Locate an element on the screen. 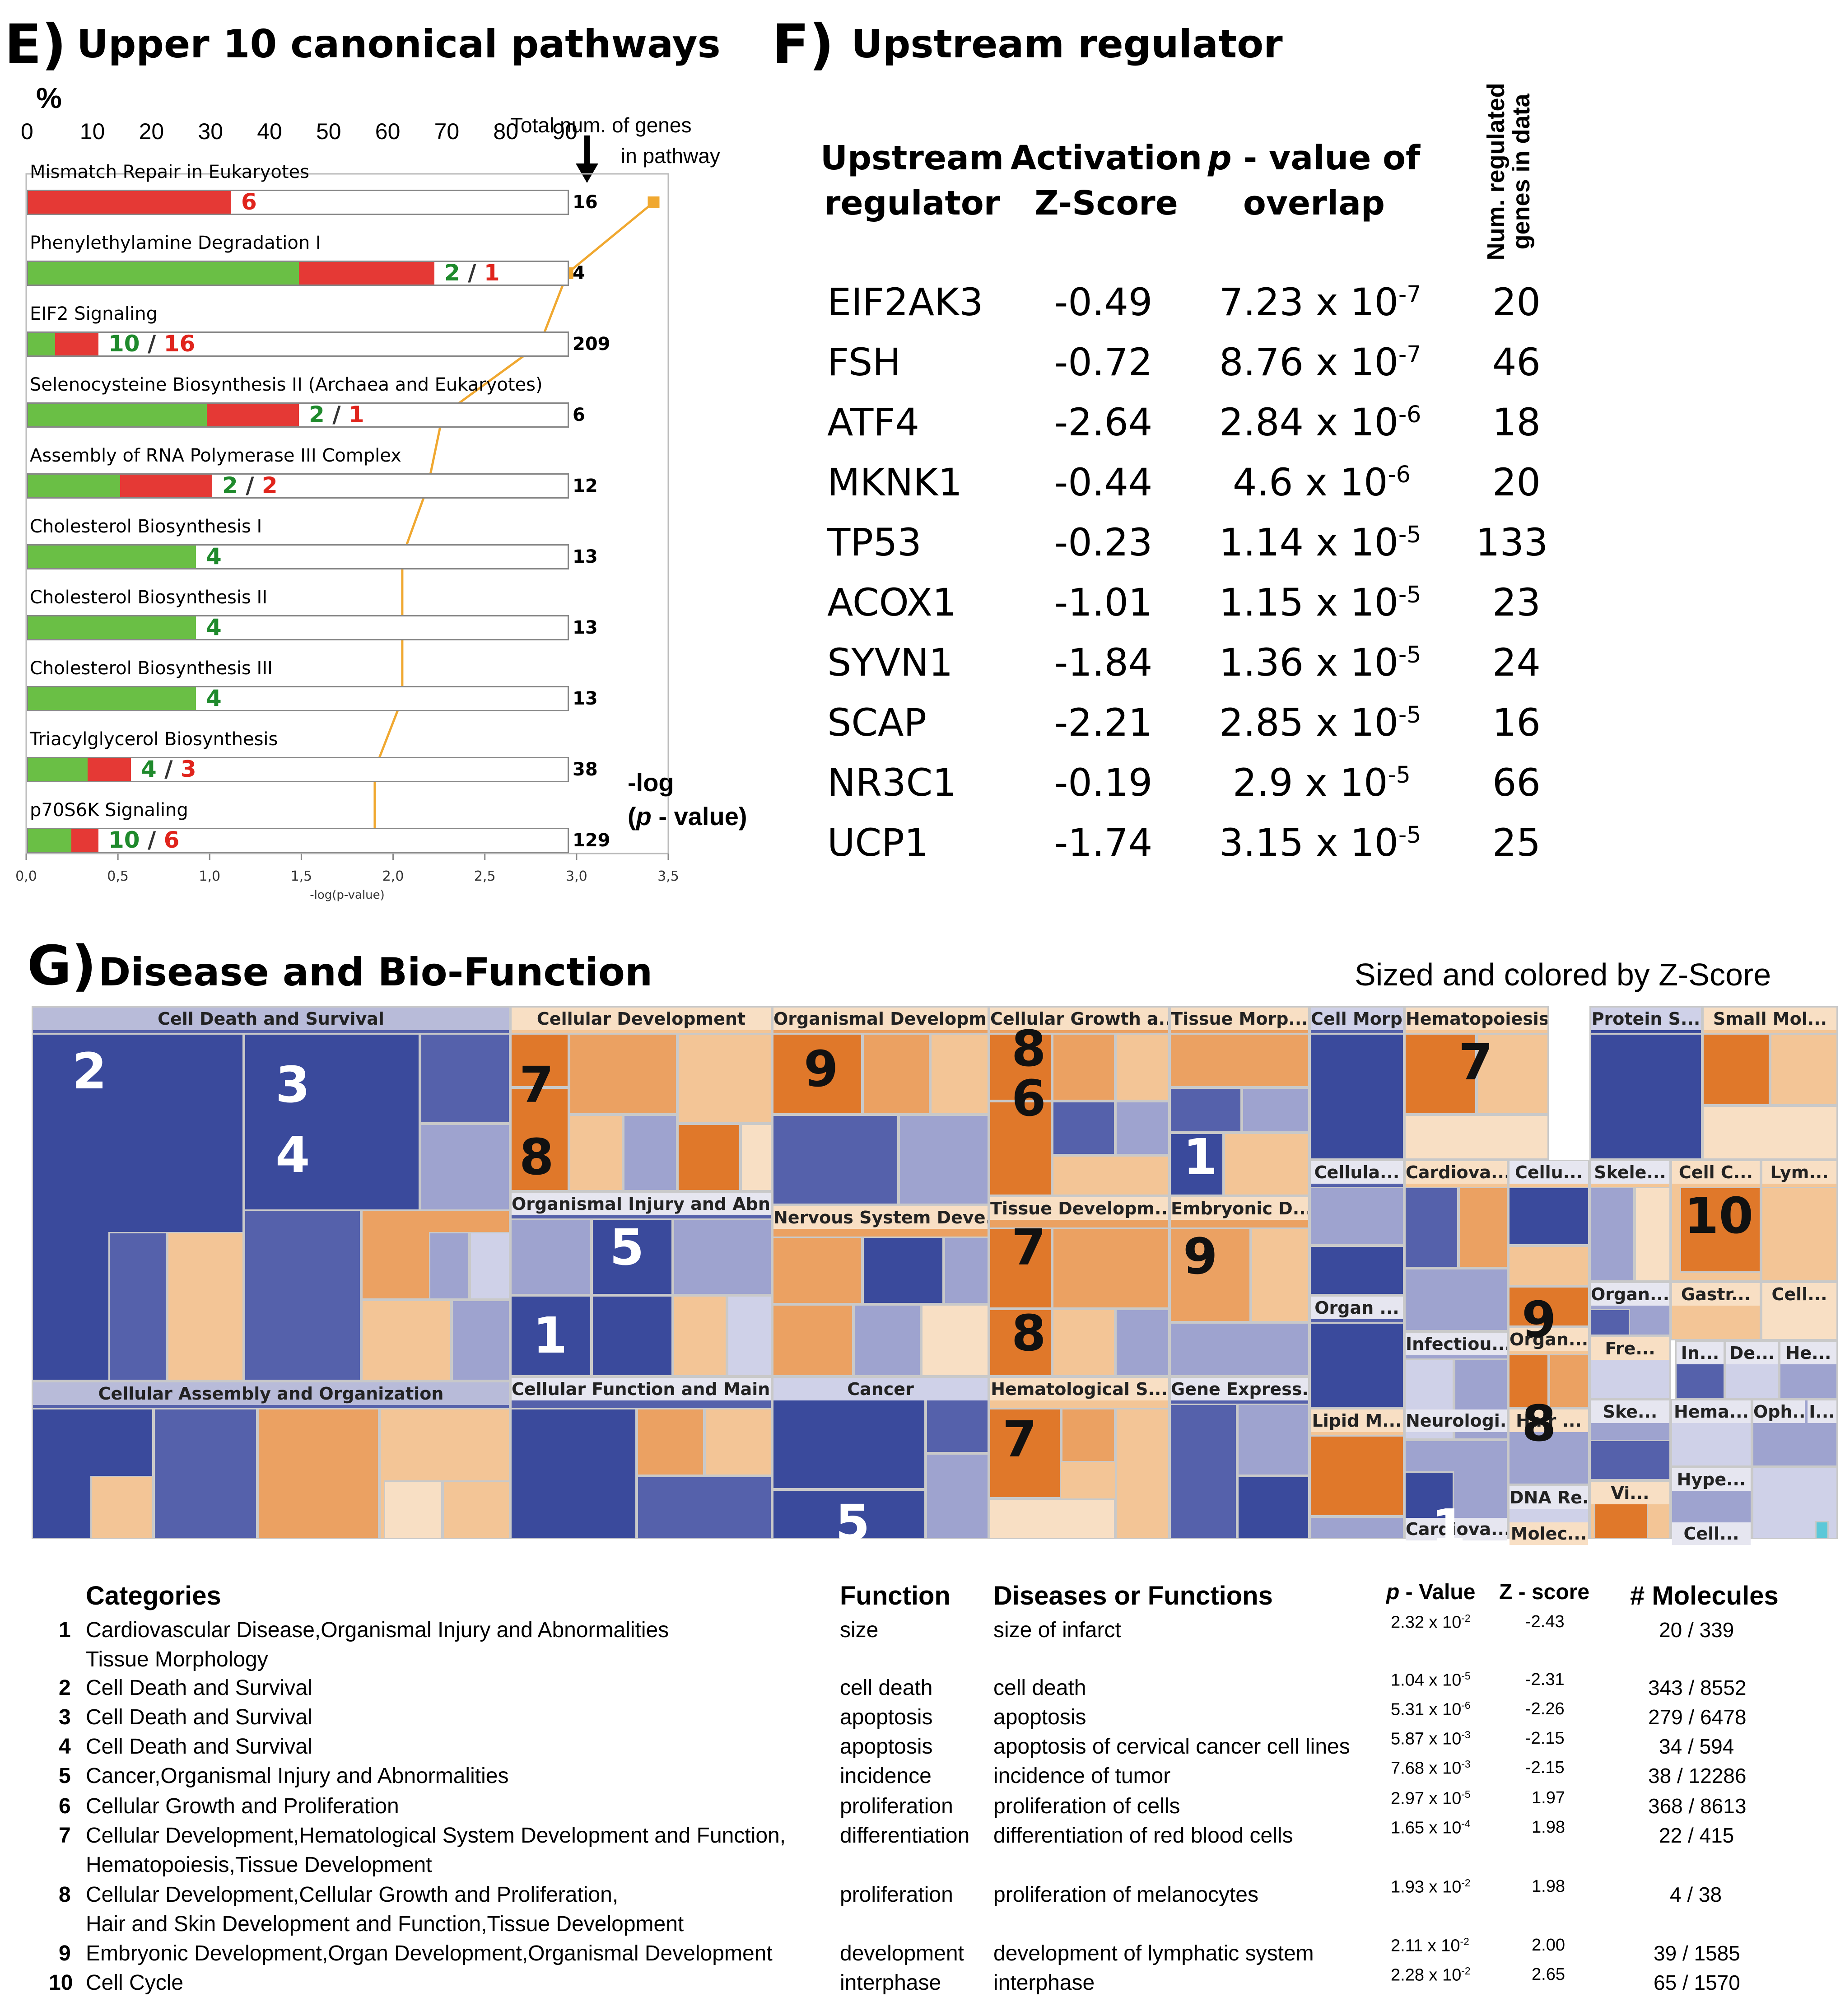 The width and height of the screenshot is (1845, 2016). row-number: 8 is located at coordinates (65, 1895).